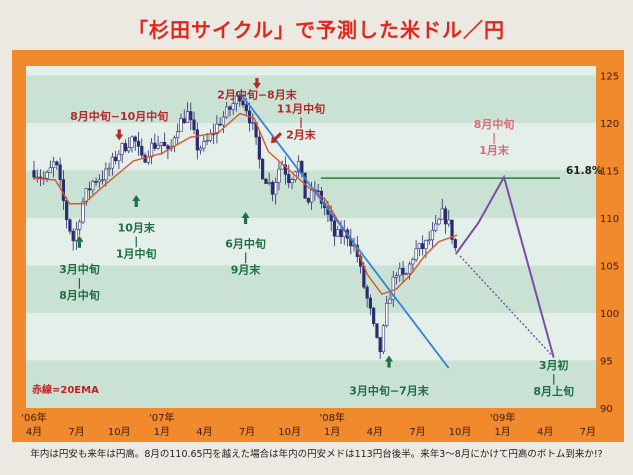 This screenshot has height=475, width=633. What do you see at coordinates (274, 140) in the screenshot?
I see `down-left-arrow-icon` at bounding box center [274, 140].